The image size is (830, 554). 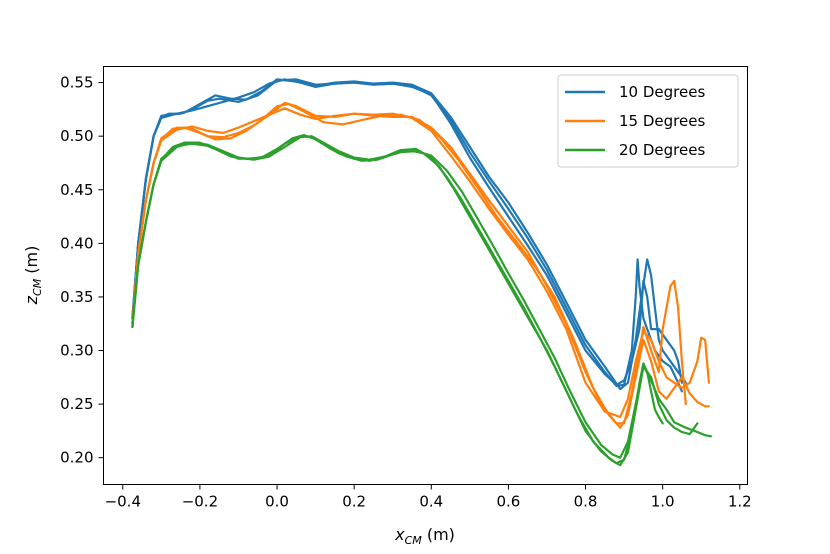 What do you see at coordinates (662, 121) in the screenshot?
I see `legend-label-2: 15 Degrees` at bounding box center [662, 121].